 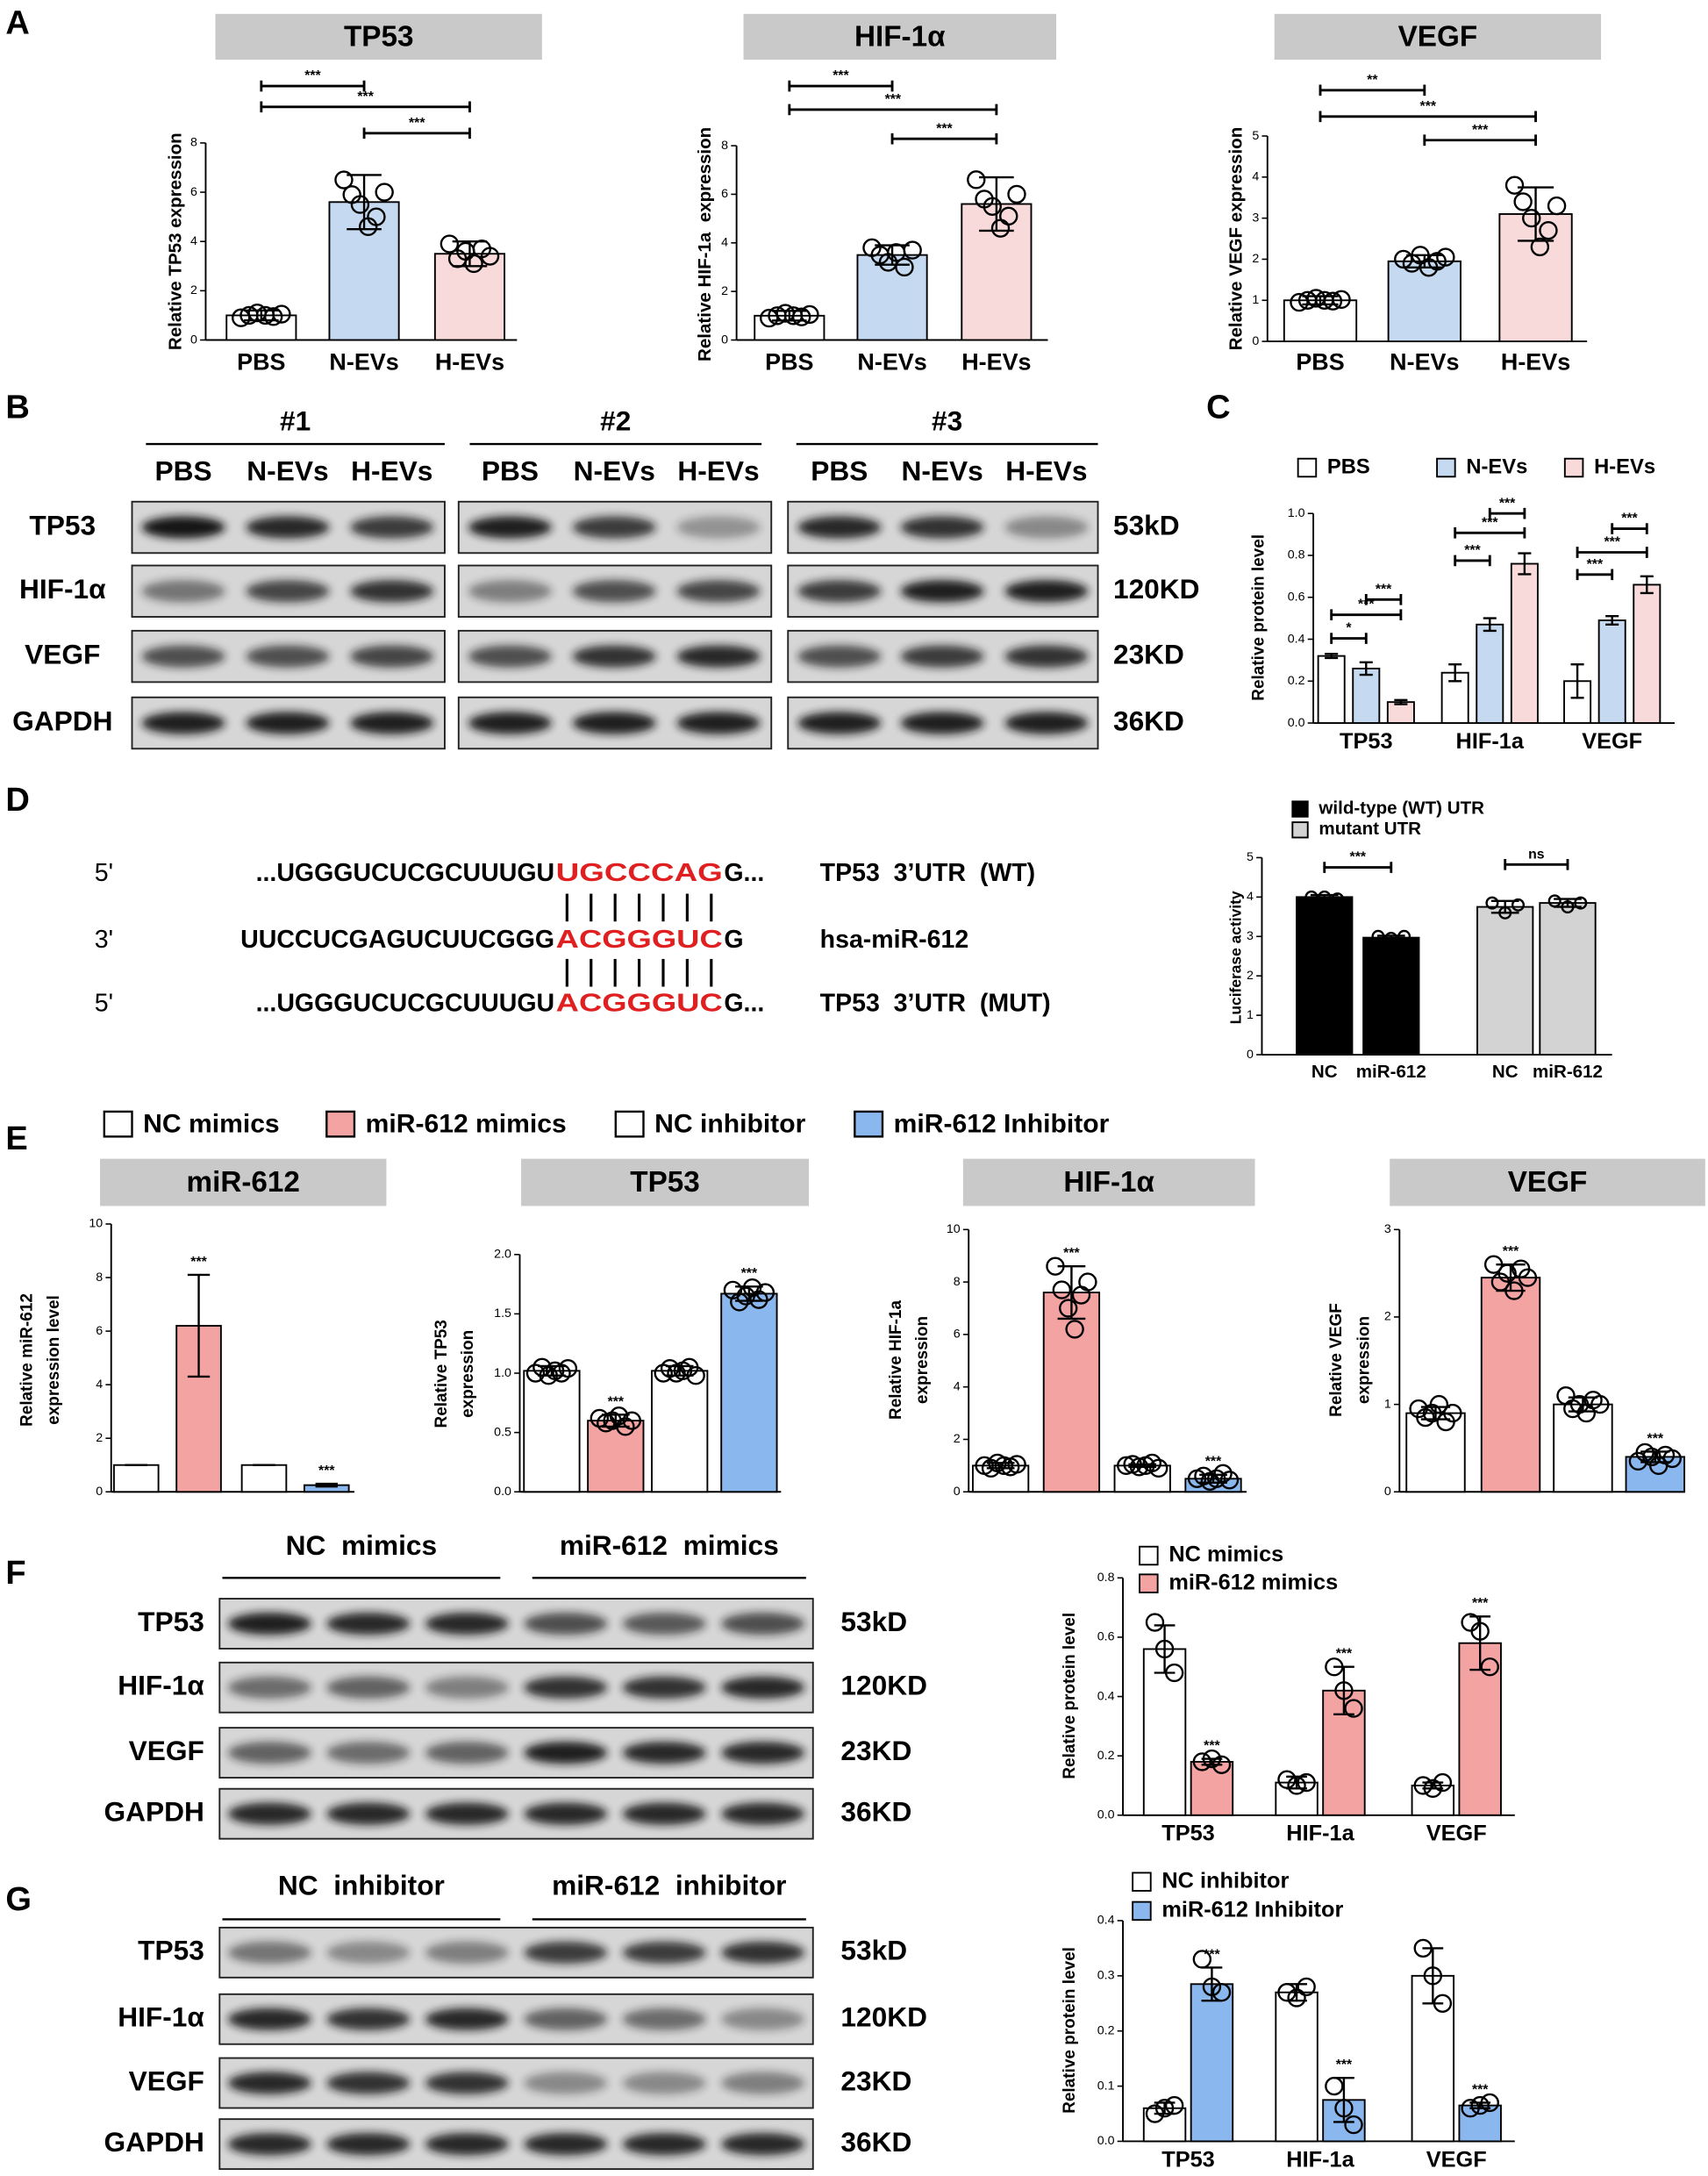 I want to click on sequence-label: hsa-miR-612, so click(x=894, y=940).